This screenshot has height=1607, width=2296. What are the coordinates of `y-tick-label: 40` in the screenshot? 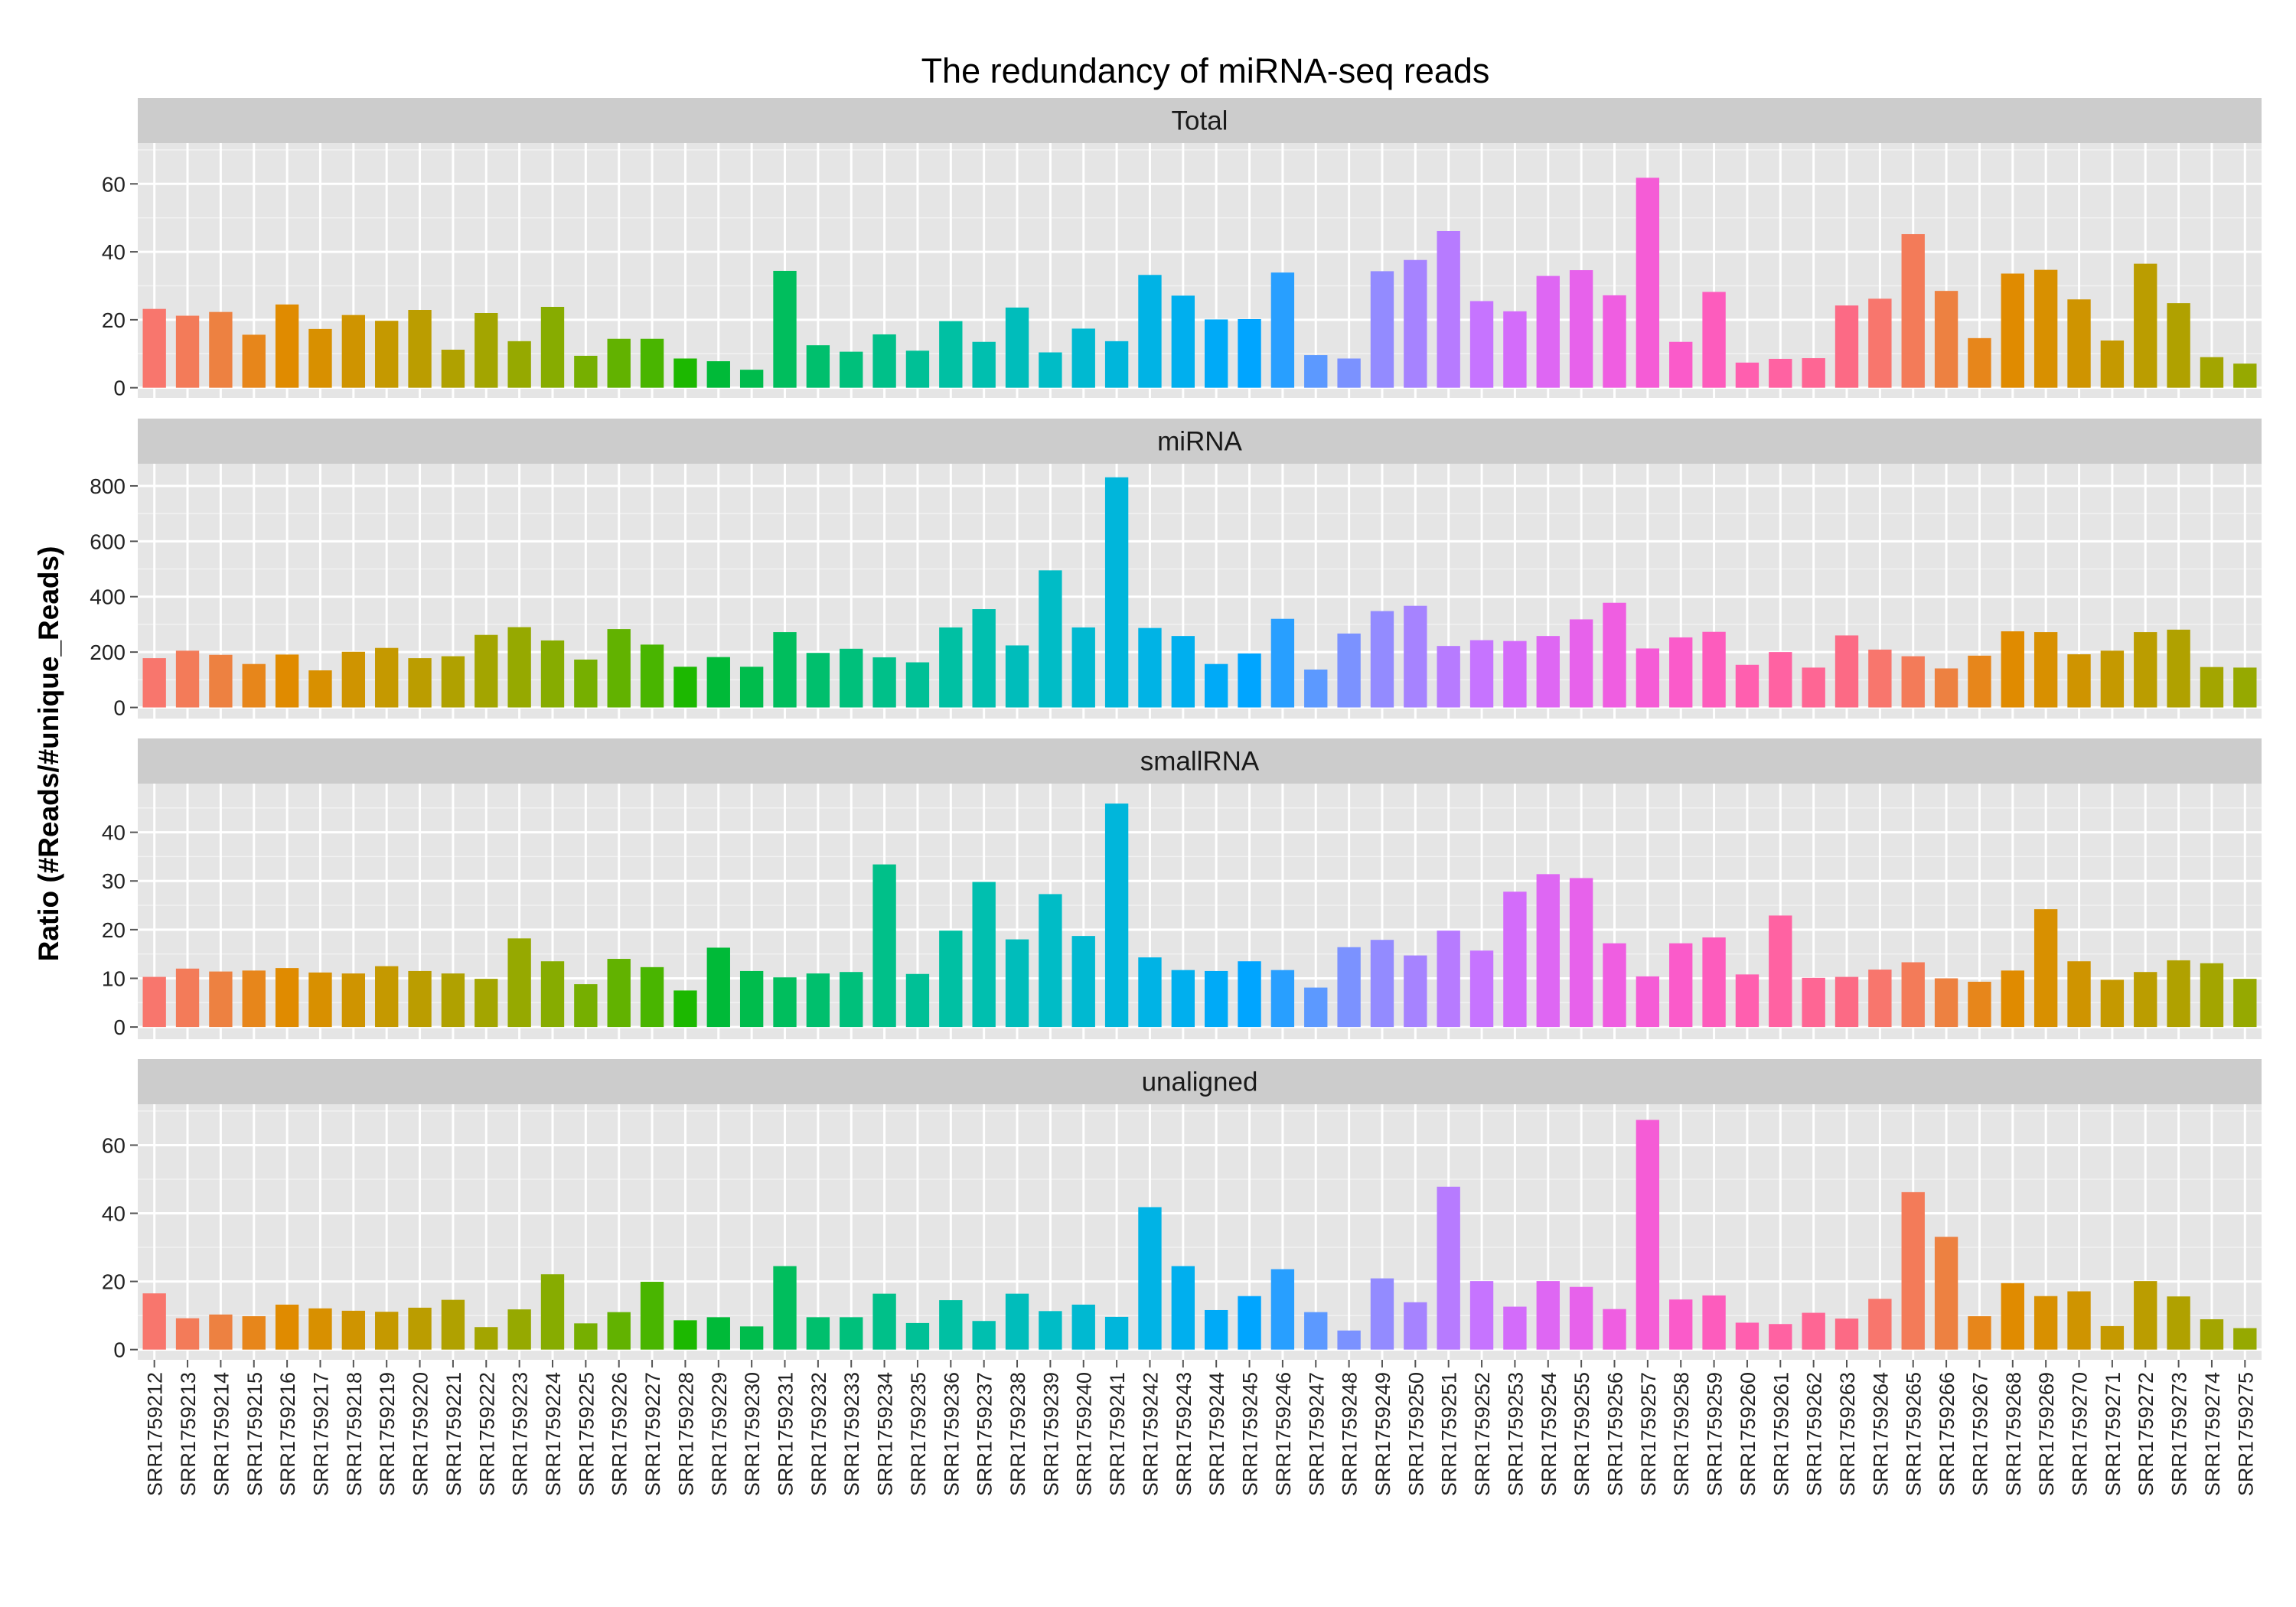 It's located at (114, 252).